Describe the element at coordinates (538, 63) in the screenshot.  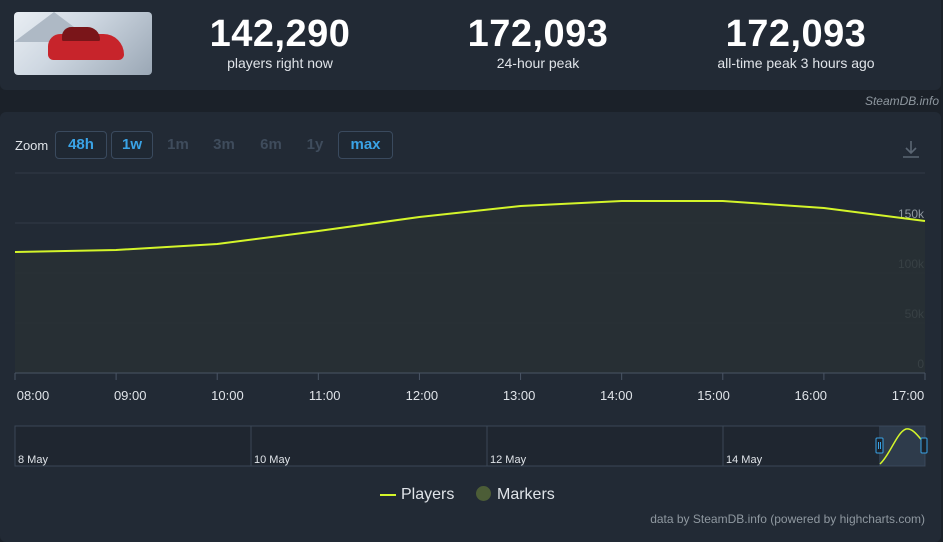
I see `peak-24h-label: 24-hour peak` at that location.